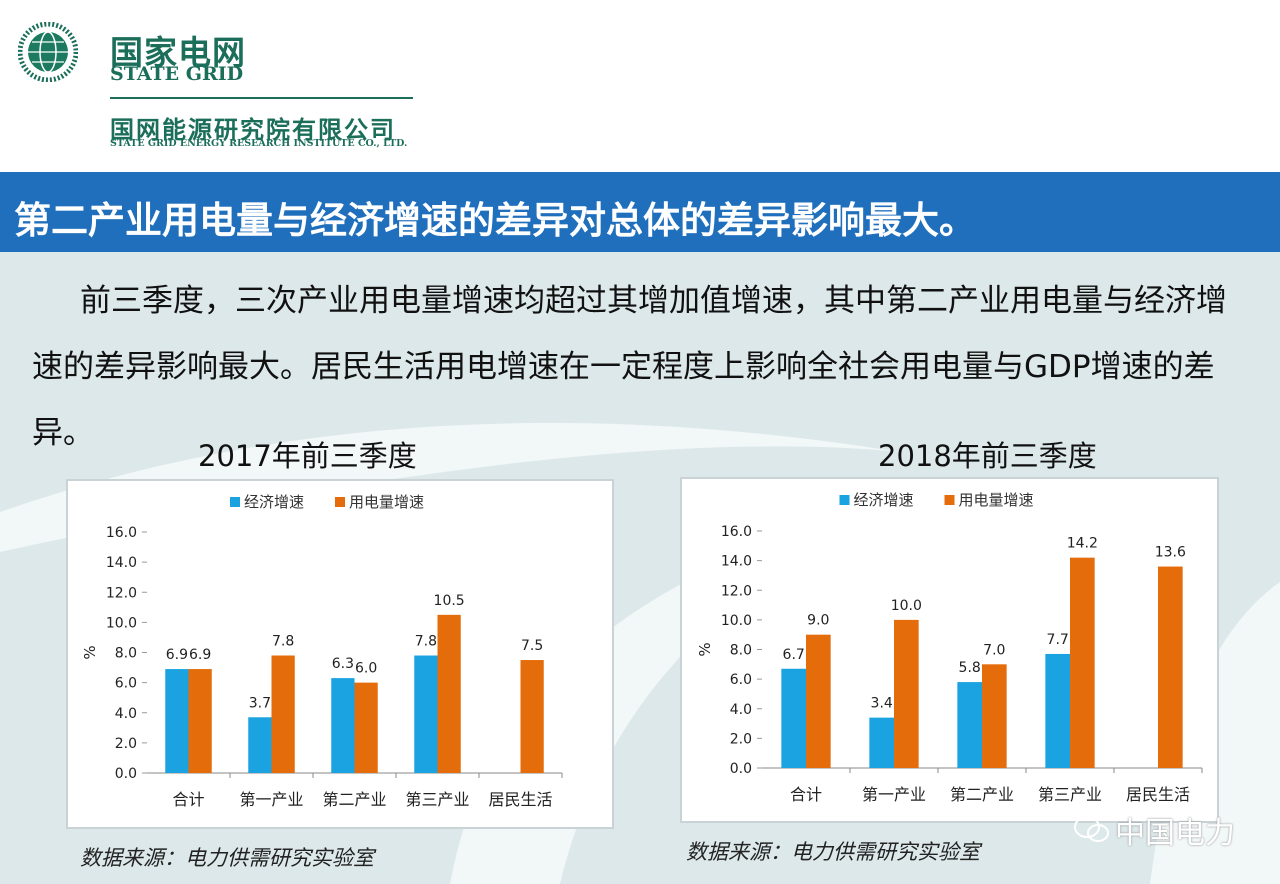 The width and height of the screenshot is (1280, 884). I want to click on data-label: 10.5, so click(449, 601).